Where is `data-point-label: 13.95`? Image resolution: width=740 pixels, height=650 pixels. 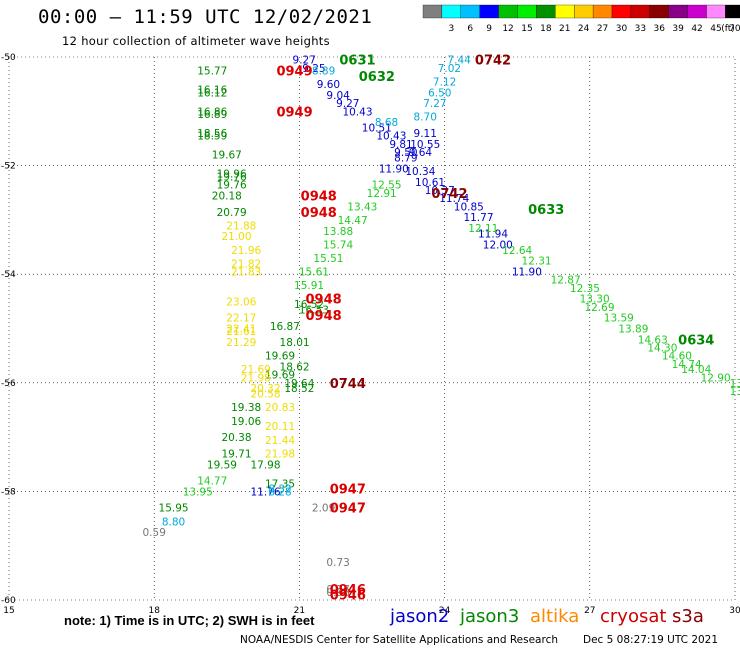 data-point-label: 13.95 is located at coordinates (198, 492).